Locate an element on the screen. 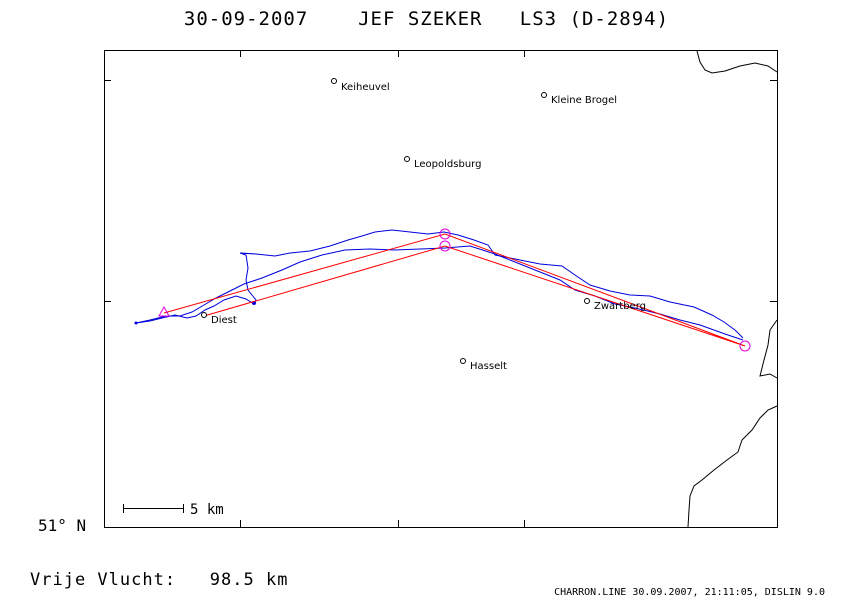 This screenshot has height=603, width=853. gps-track is located at coordinates (439, 285).